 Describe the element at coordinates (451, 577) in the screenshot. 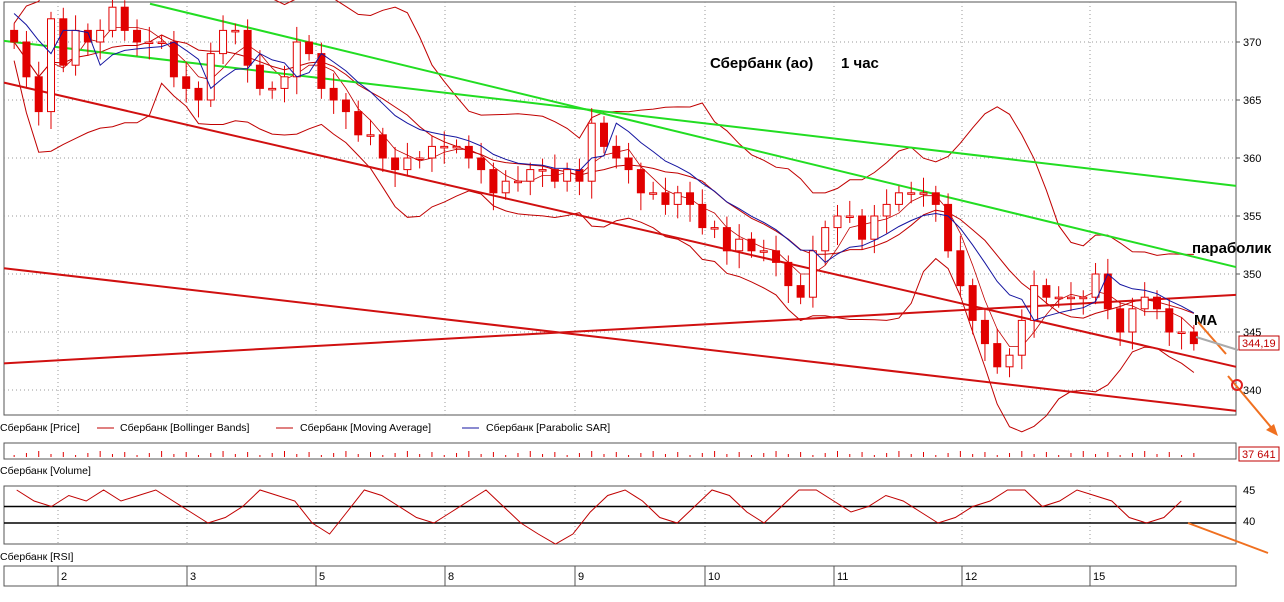

I see `day-label-8: 8` at that location.